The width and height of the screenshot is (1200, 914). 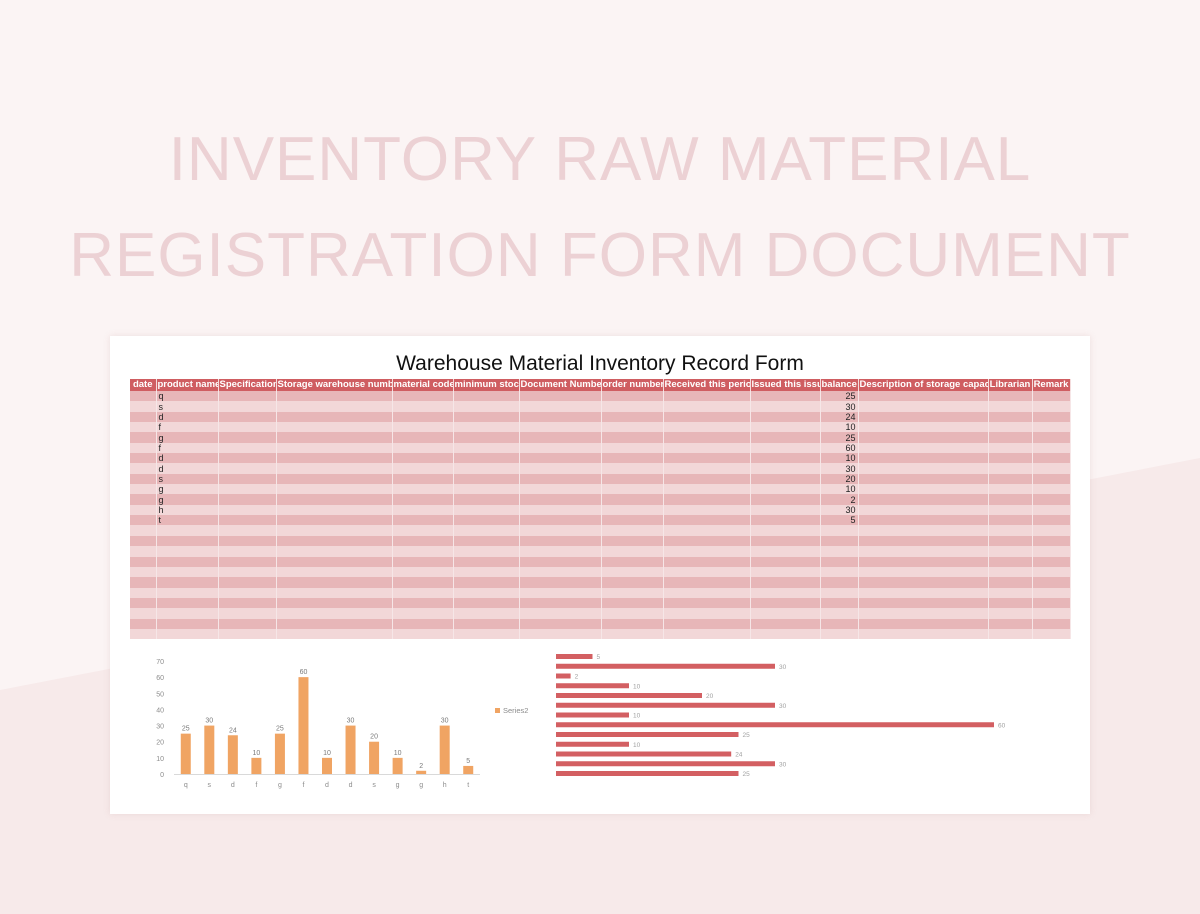 What do you see at coordinates (785, 385) in the screenshot?
I see `column-header: Issued this issue` at bounding box center [785, 385].